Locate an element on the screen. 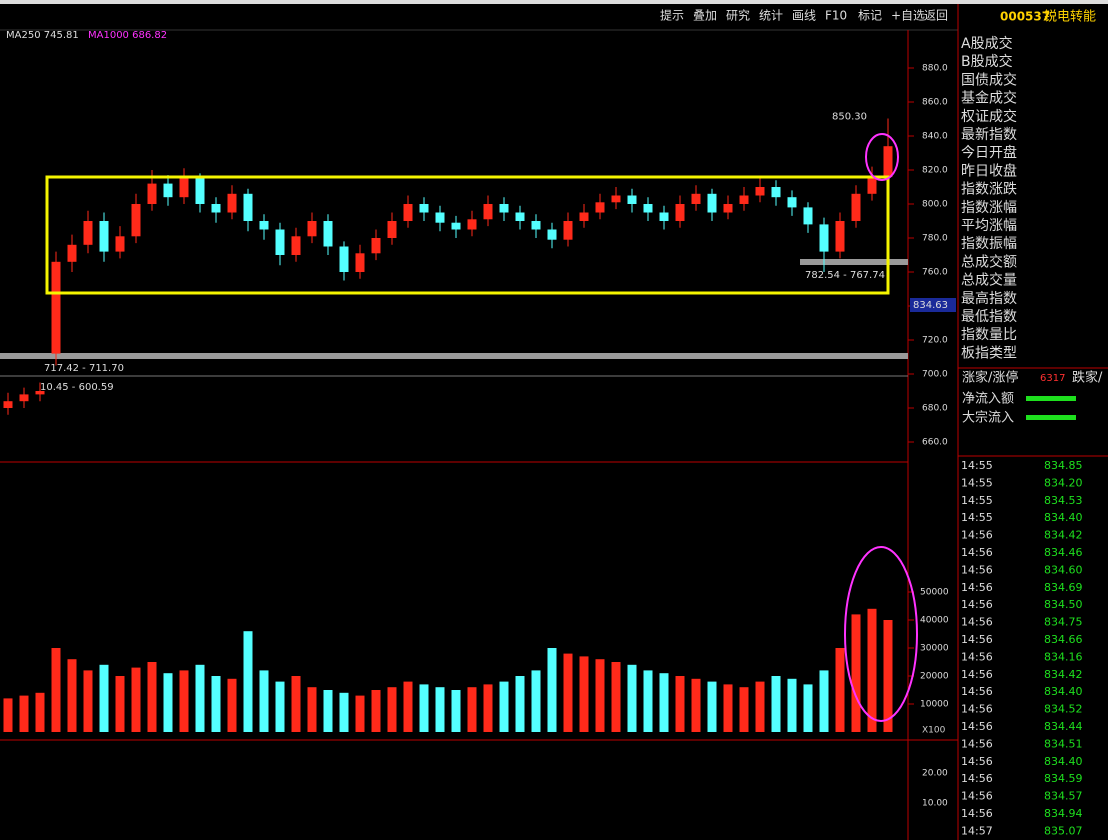 The image size is (1108, 840). quote-label: 最高指数 is located at coordinates (989, 298).